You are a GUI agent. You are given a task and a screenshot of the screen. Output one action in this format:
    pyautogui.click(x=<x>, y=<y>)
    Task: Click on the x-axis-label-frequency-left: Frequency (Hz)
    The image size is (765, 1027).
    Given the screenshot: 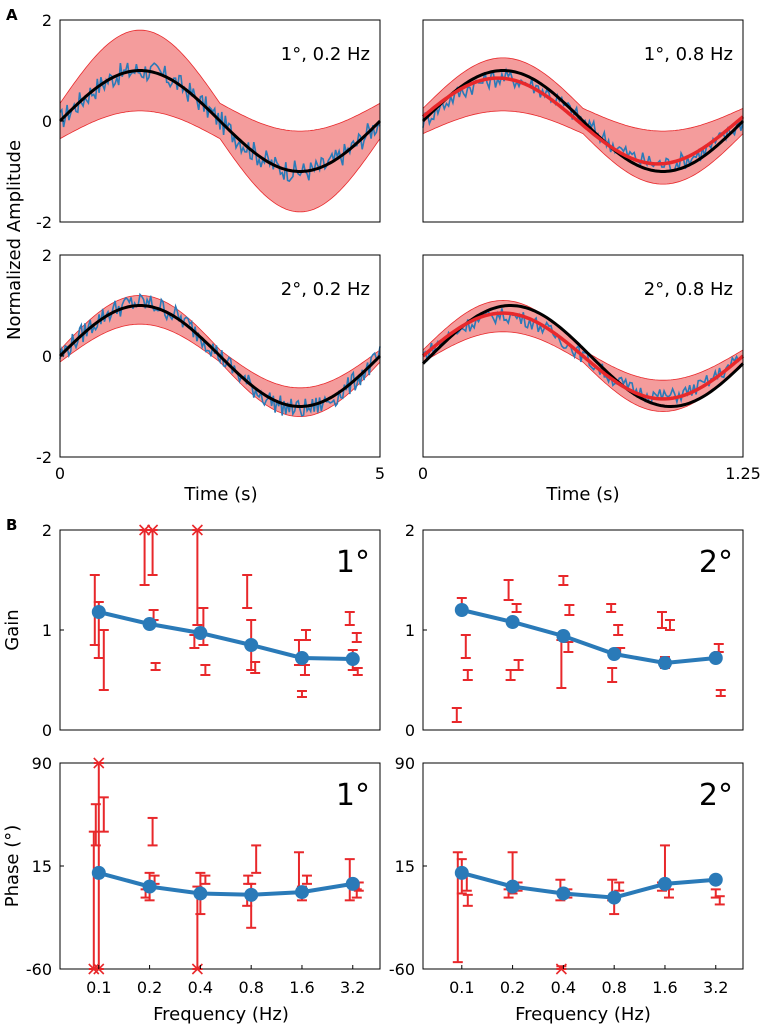 What is the action you would take?
    pyautogui.click(x=221, y=1014)
    